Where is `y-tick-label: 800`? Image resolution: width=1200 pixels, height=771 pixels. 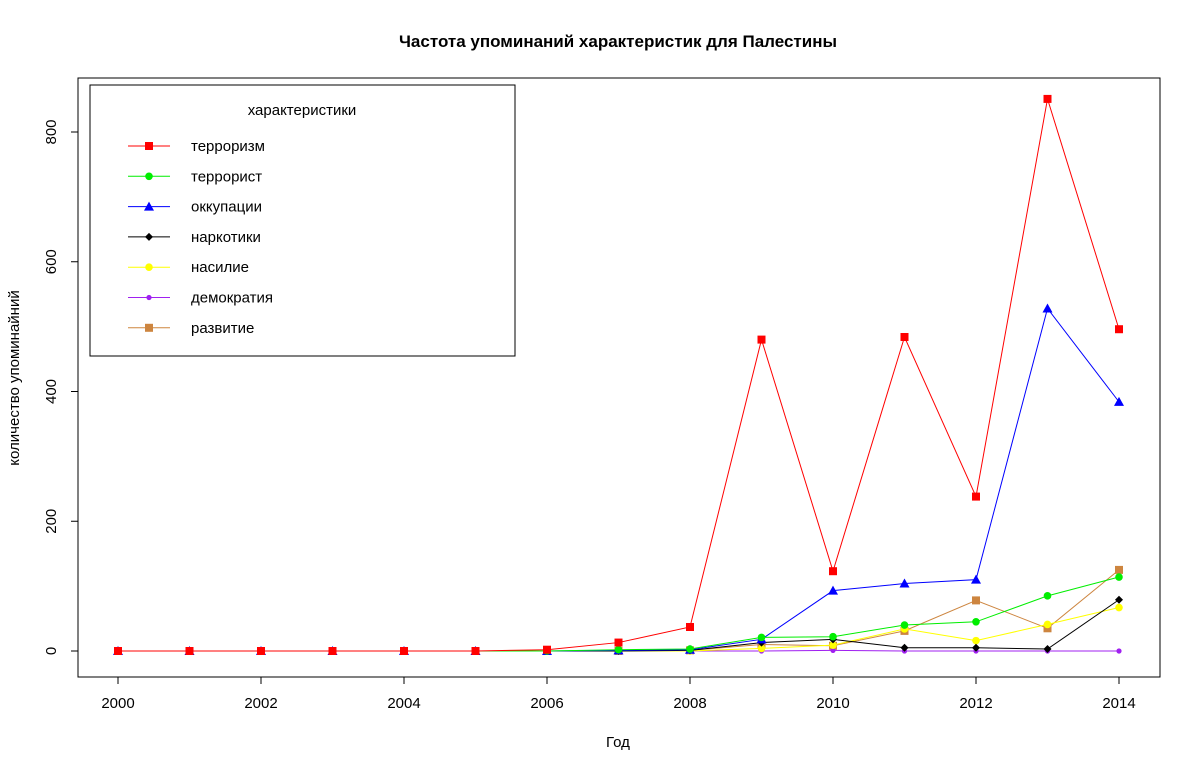 y-tick-label: 800 is located at coordinates (51, 131).